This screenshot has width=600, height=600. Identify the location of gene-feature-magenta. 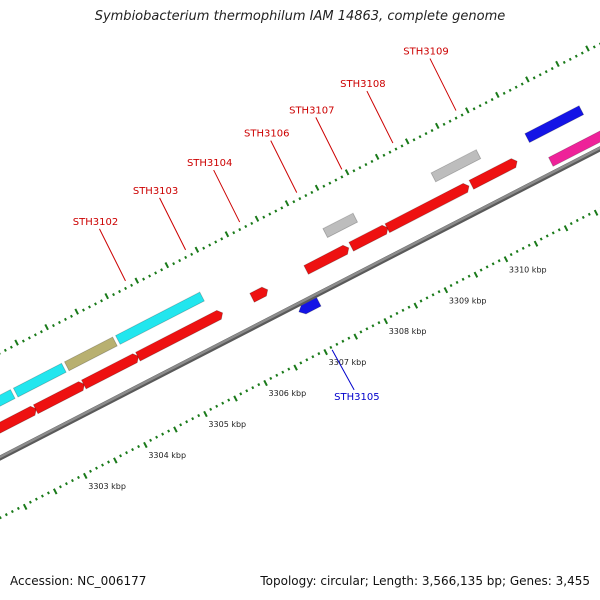
(574, 148).